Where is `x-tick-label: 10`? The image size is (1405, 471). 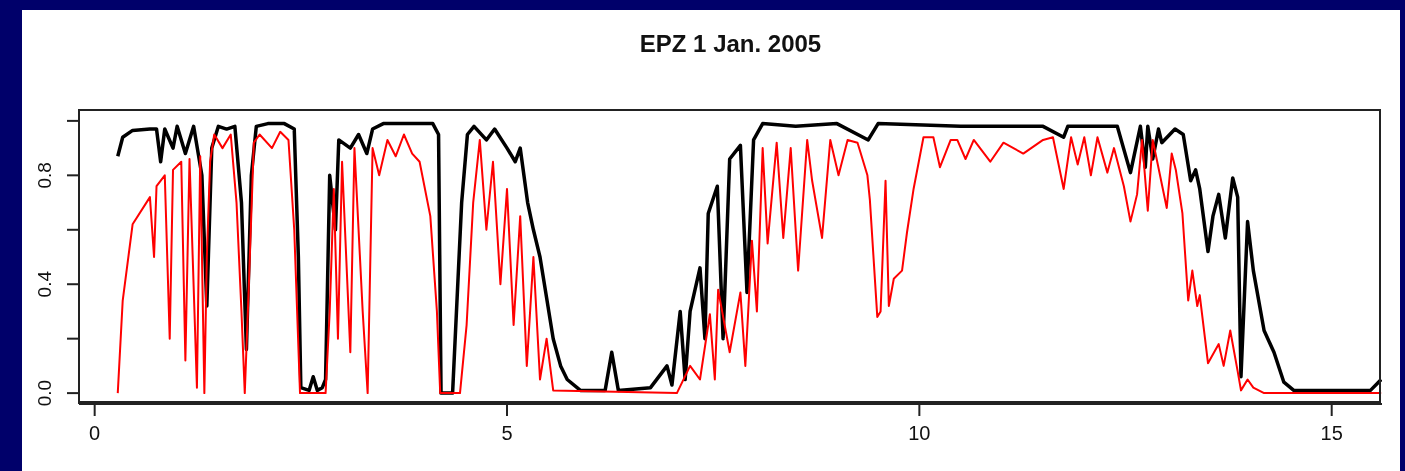 x-tick-label: 10 is located at coordinates (919, 433).